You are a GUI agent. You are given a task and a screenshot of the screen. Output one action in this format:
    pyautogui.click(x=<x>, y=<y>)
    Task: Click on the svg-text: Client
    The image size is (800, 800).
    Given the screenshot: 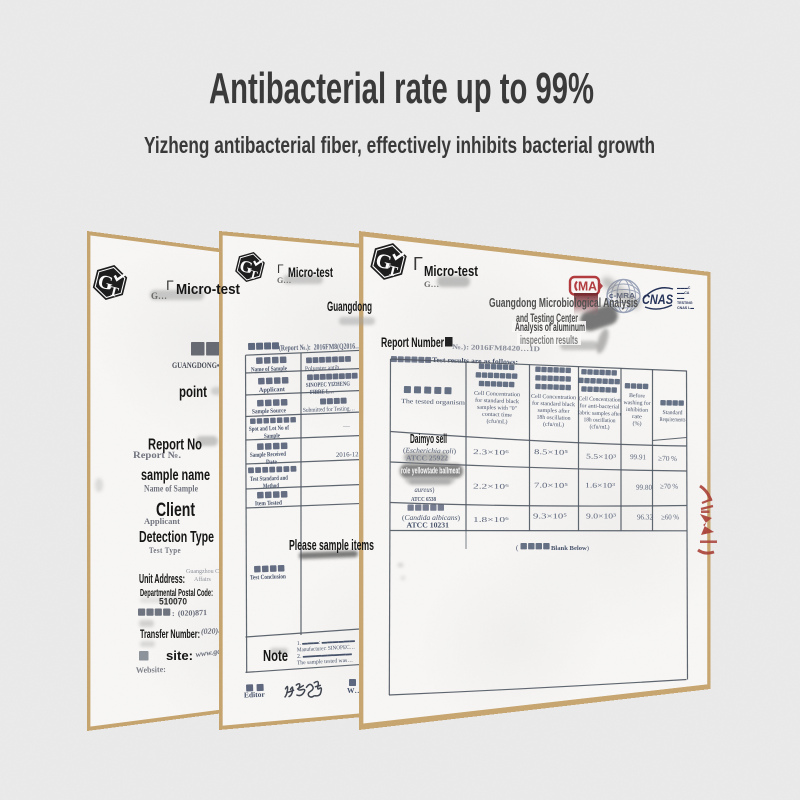 What is the action you would take?
    pyautogui.click(x=175, y=510)
    